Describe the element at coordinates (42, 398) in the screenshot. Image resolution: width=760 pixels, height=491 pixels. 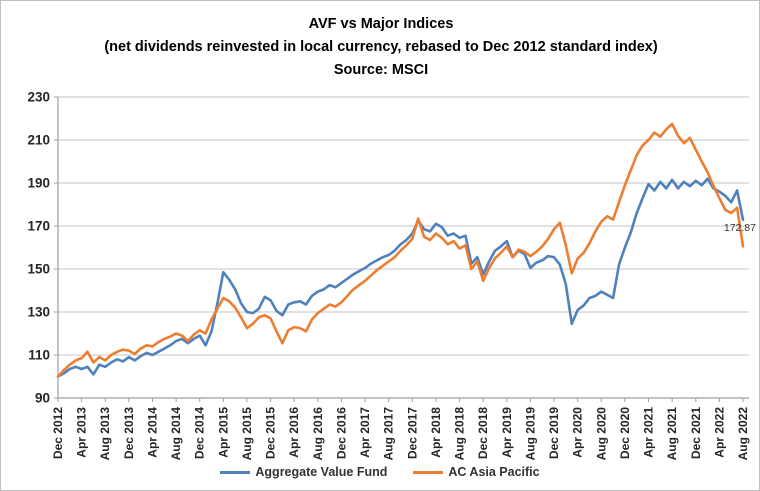
I see `y-axis-label: 90` at that location.